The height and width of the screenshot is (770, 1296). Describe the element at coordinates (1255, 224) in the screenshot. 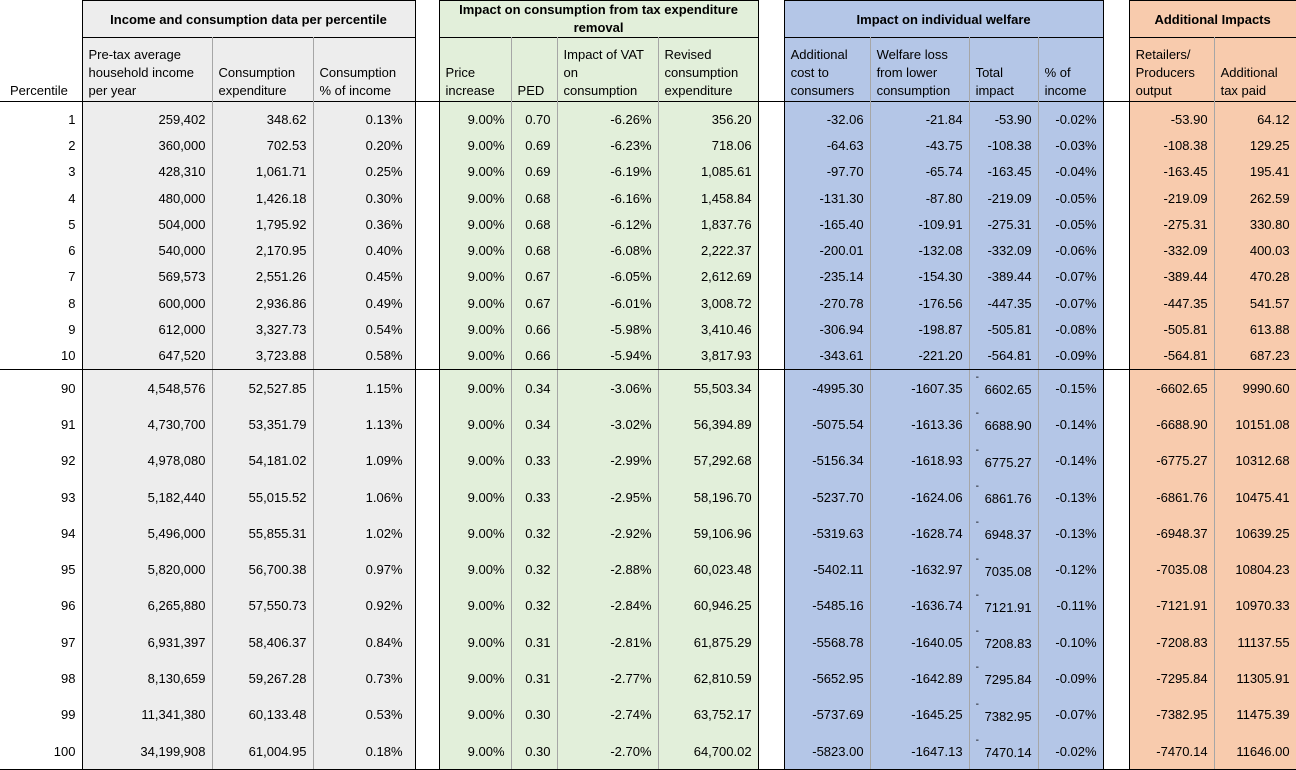

I see `cell-additional-tax: 330.80` at that location.